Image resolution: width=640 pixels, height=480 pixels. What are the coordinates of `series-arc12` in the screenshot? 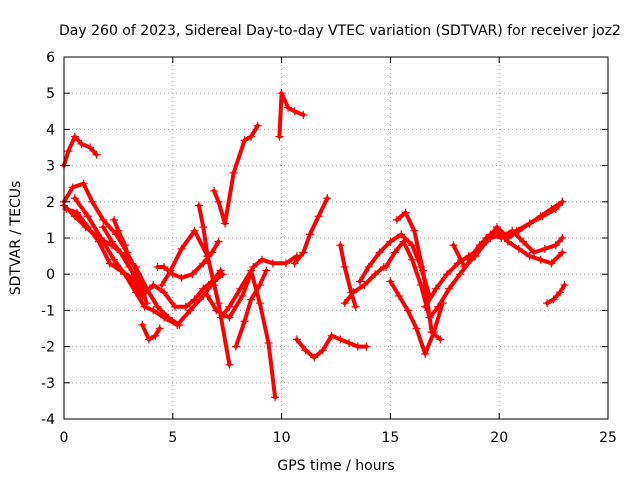 It's located at (236, 174).